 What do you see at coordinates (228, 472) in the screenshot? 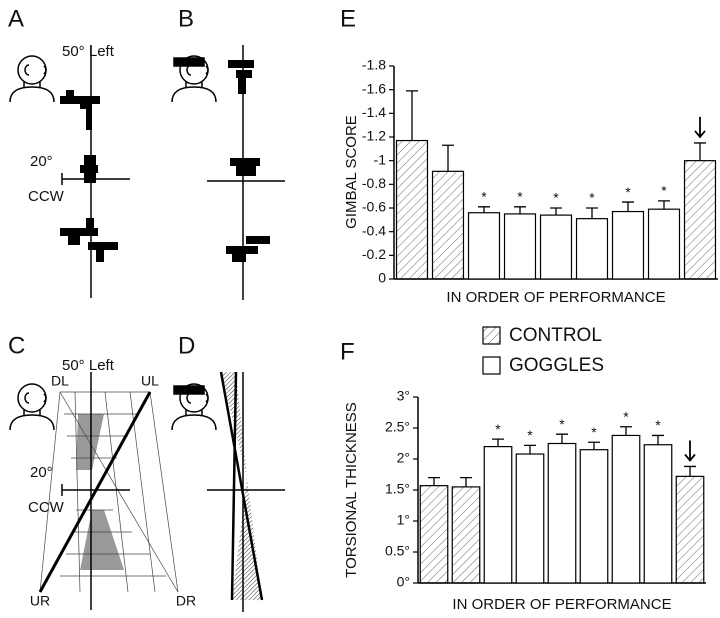
I see `panel-d: D` at bounding box center [228, 472].